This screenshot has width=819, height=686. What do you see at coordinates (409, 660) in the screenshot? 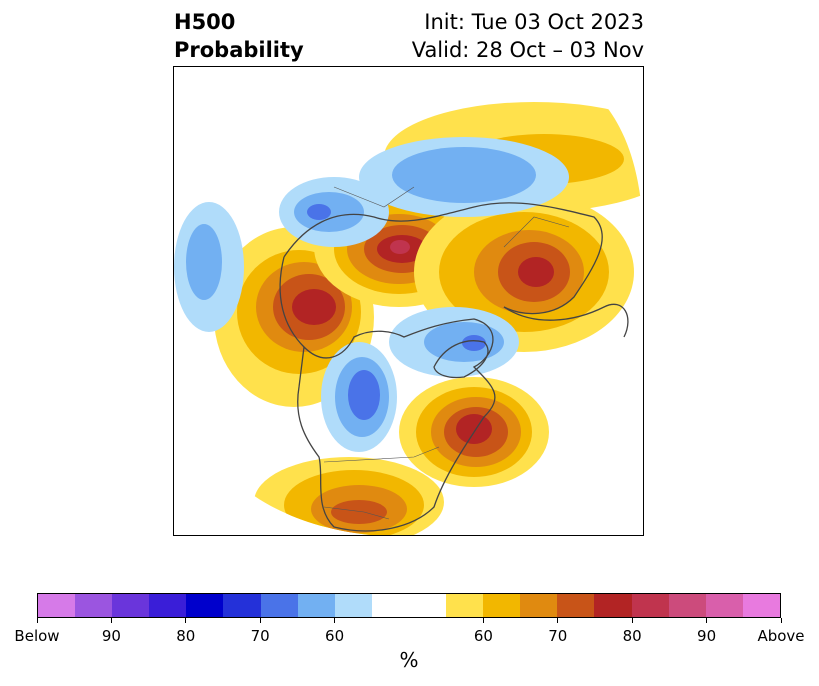
I see `colorbar-unit: %` at bounding box center [409, 660].